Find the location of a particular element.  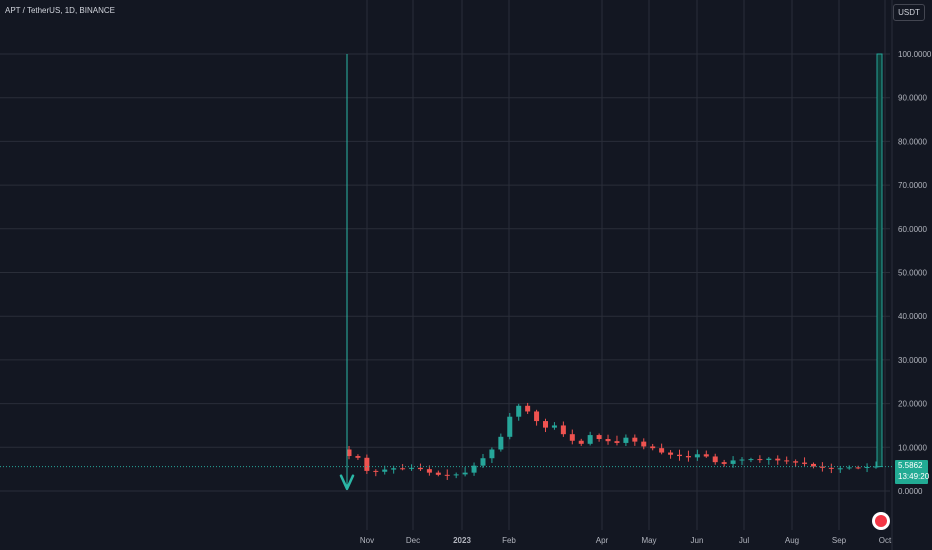

last-price-tag: 5.5862 13:49:20 is located at coordinates (912, 472).